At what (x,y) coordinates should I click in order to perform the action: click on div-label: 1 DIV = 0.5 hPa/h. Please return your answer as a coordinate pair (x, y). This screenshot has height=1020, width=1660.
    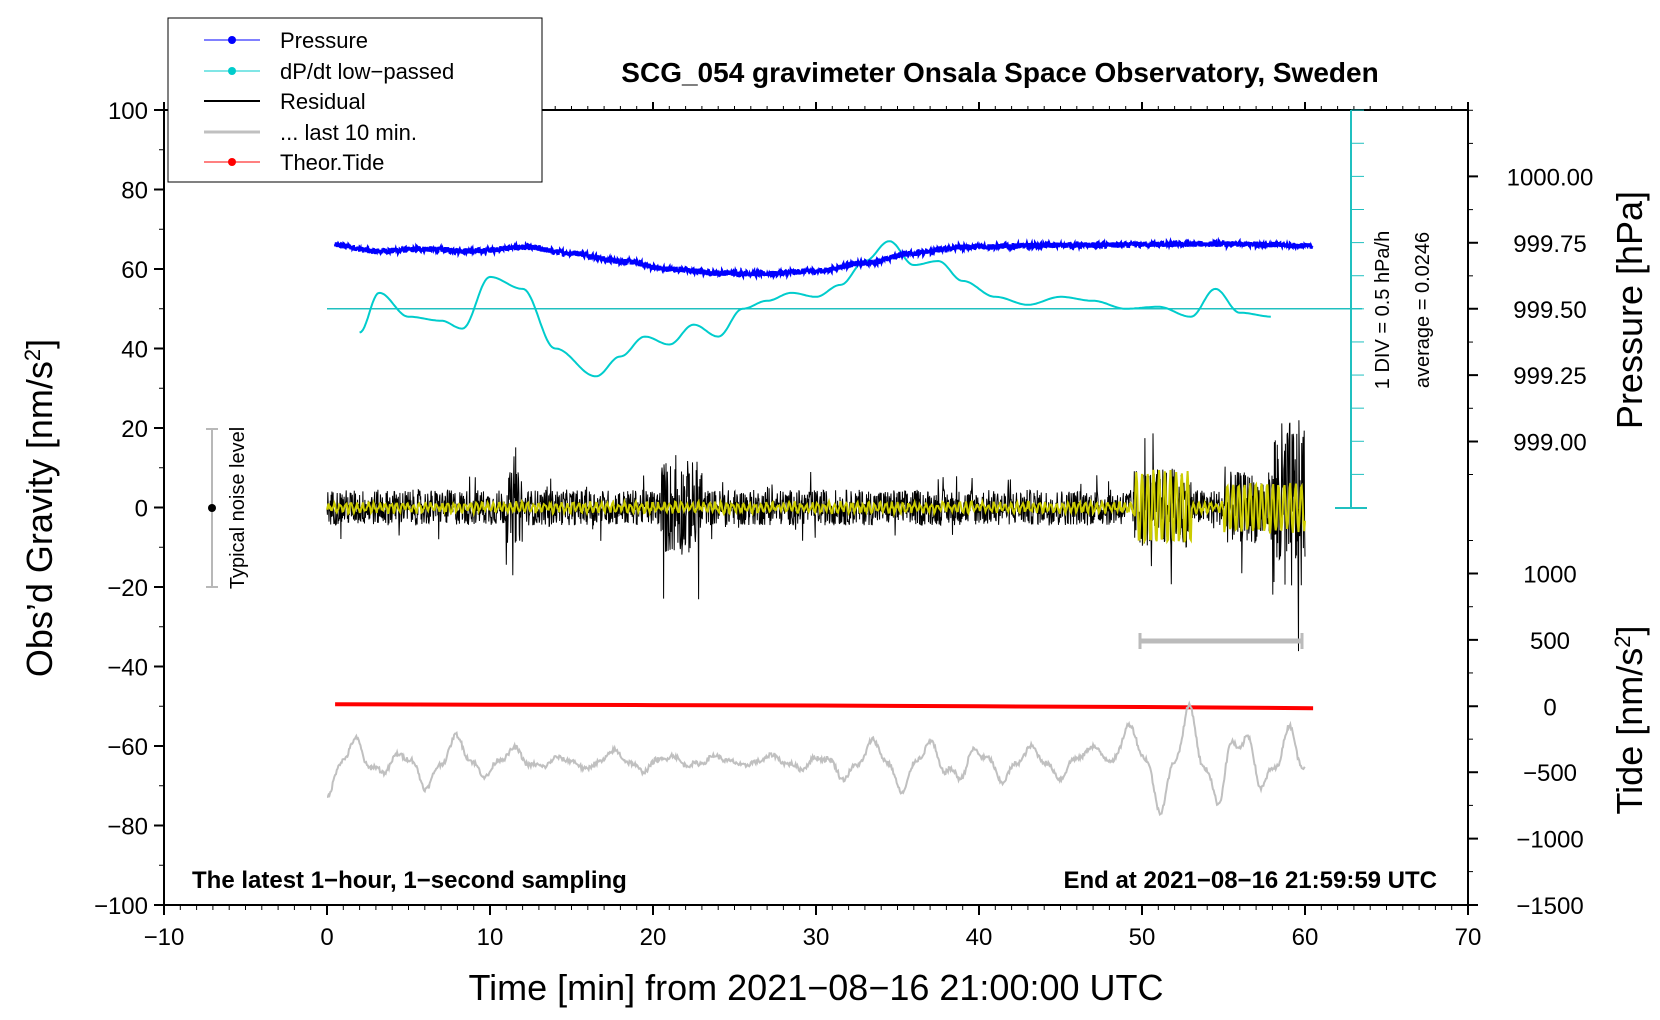
    Looking at the image, I should click on (1383, 310).